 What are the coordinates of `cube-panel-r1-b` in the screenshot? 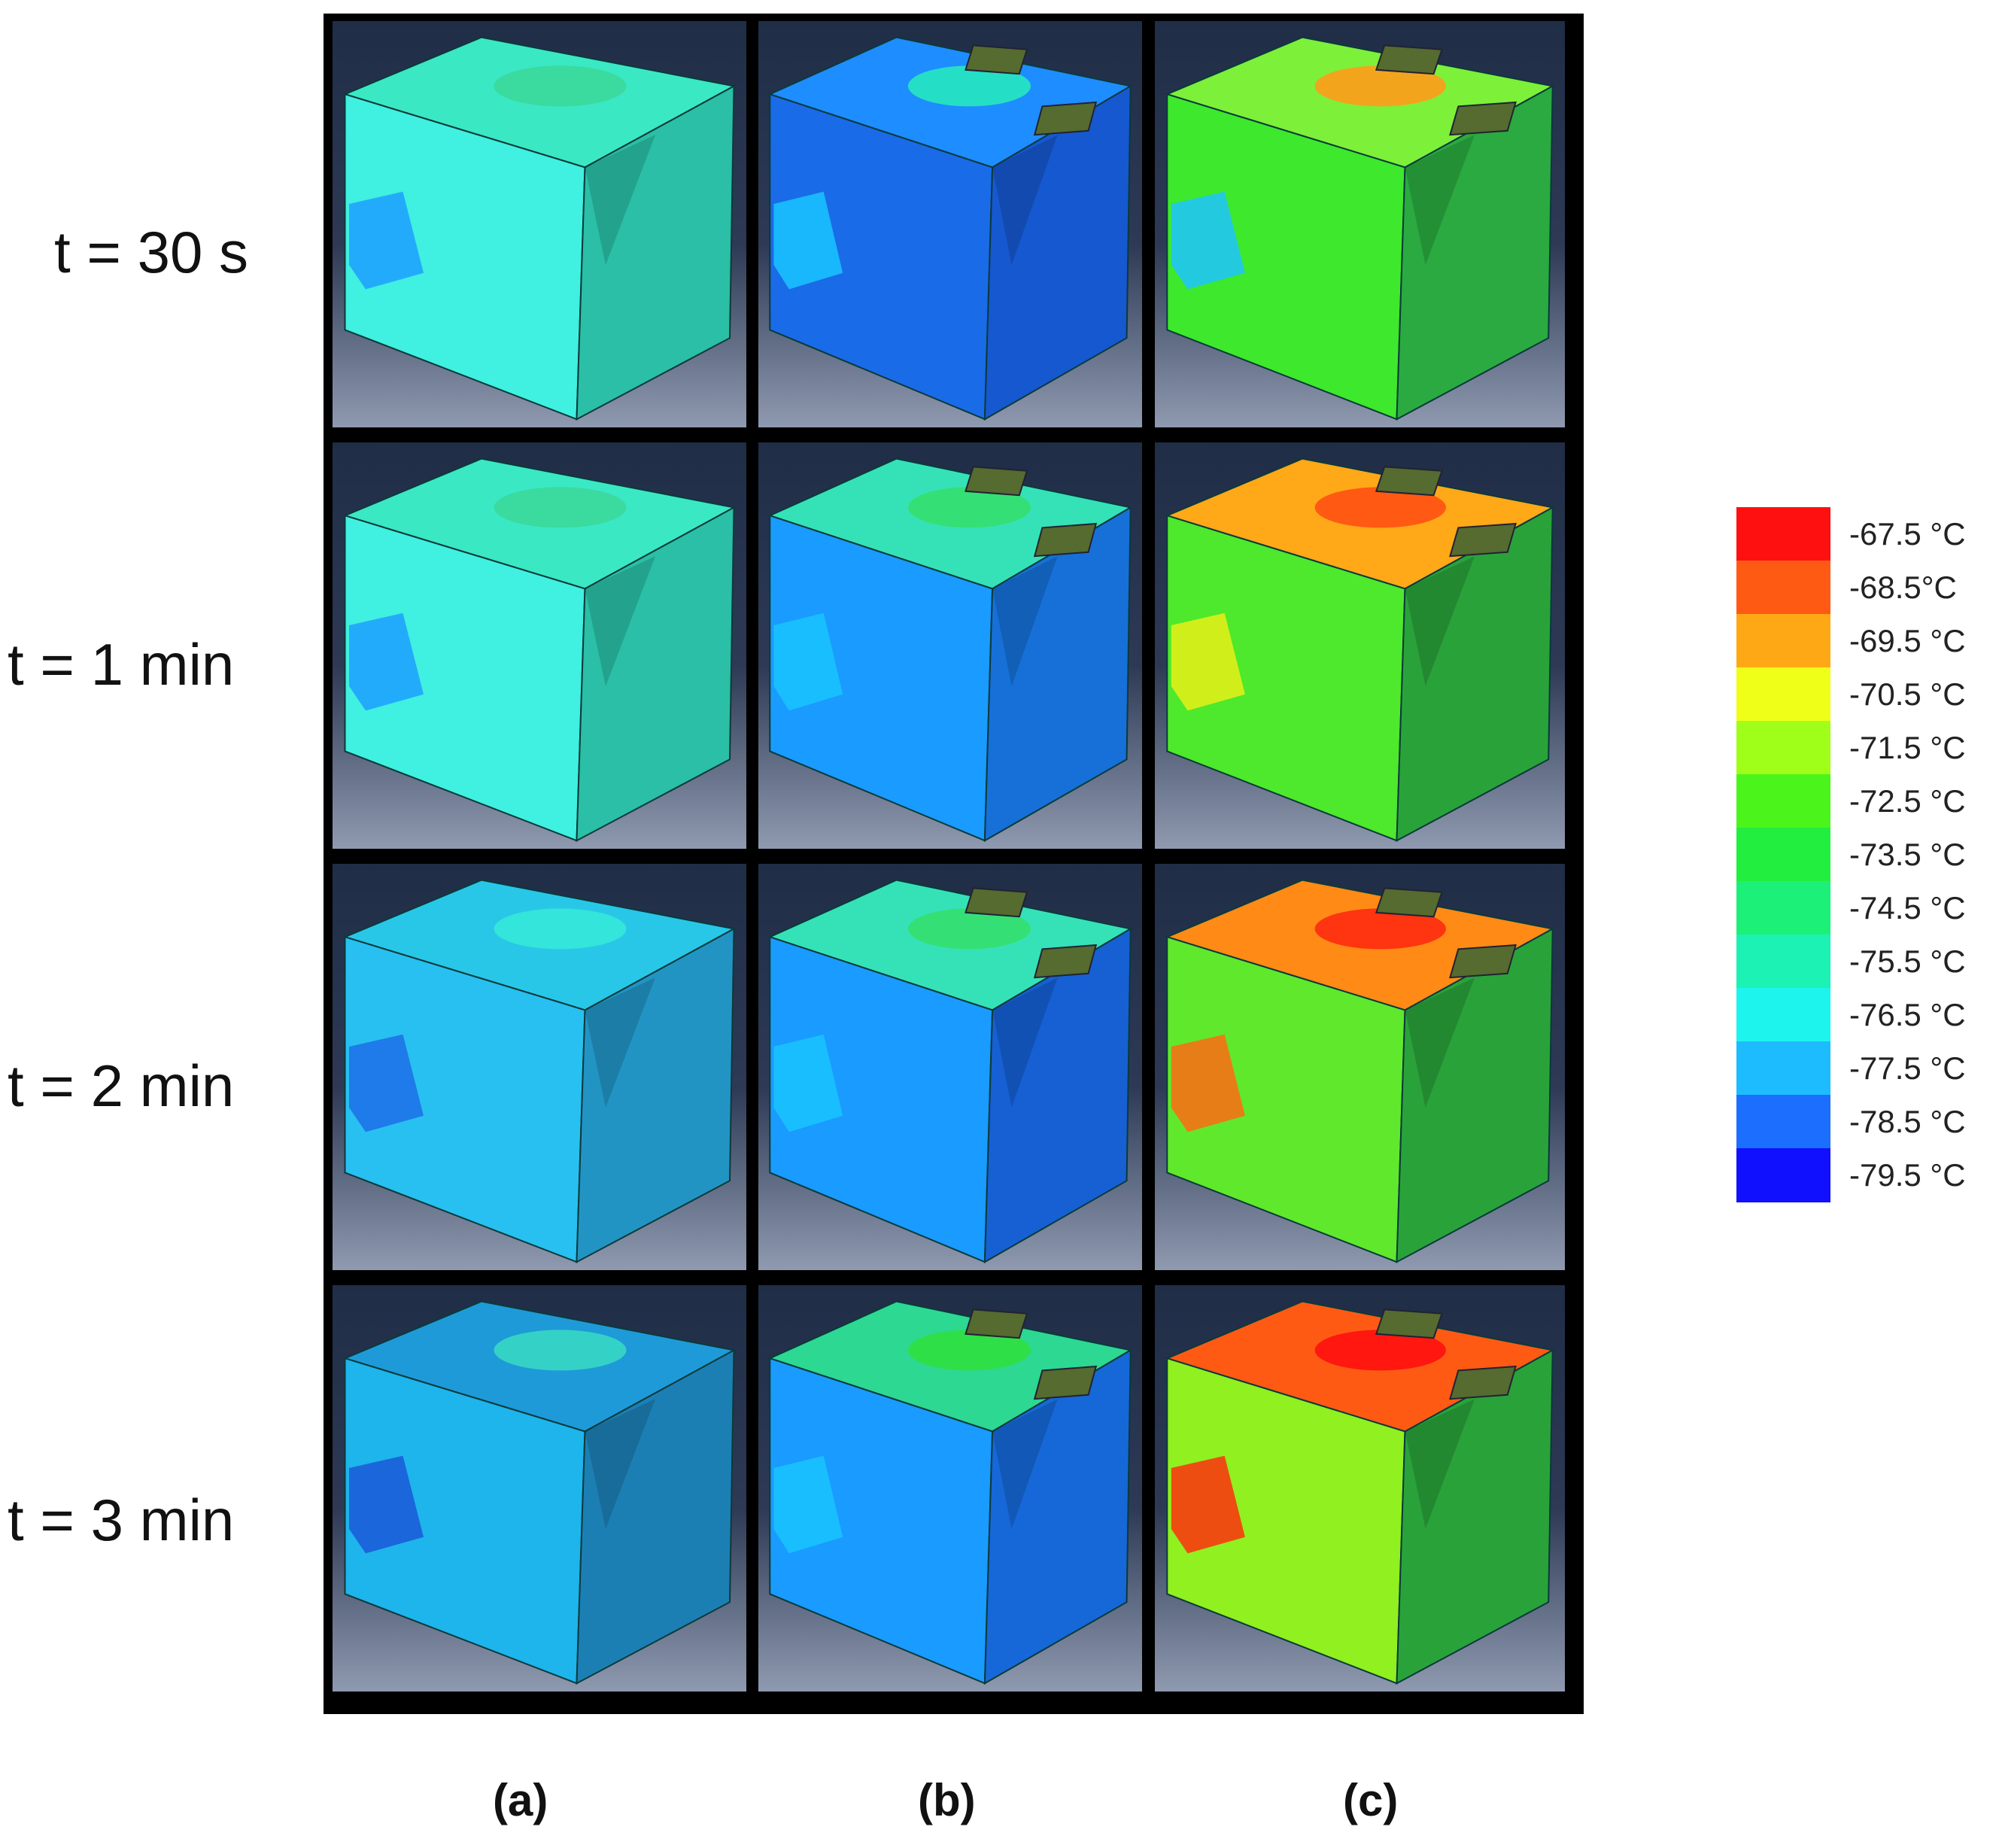 It's located at (950, 224).